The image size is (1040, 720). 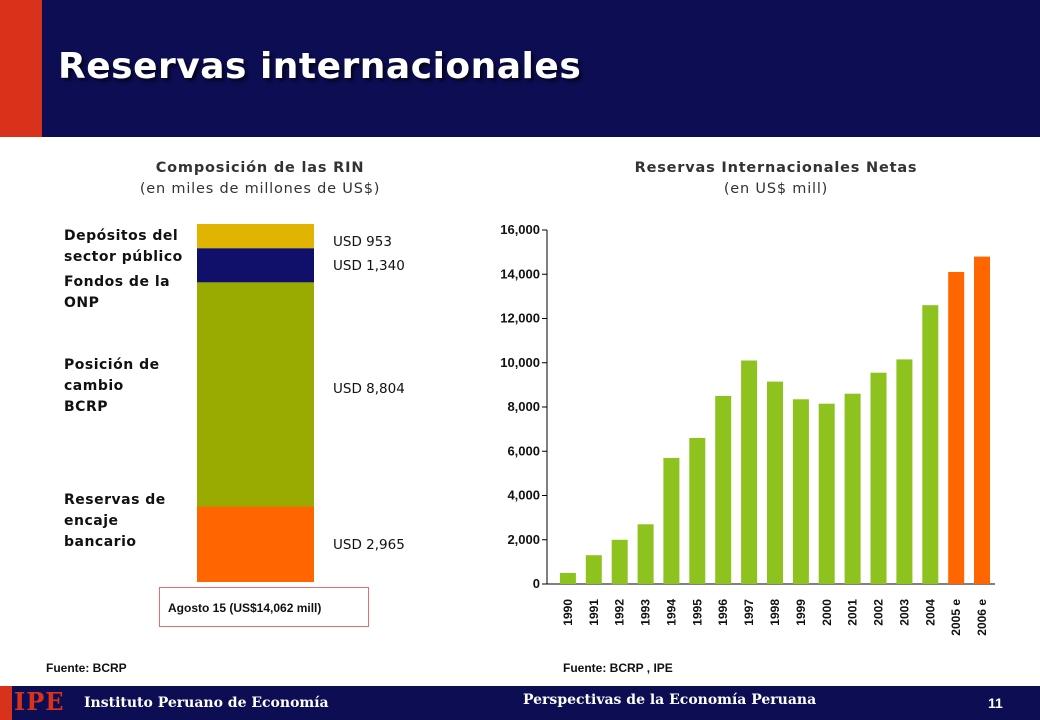 What do you see at coordinates (260, 189) in the screenshot?
I see `left-chart-subtitle: (en miles de millones de US$)` at bounding box center [260, 189].